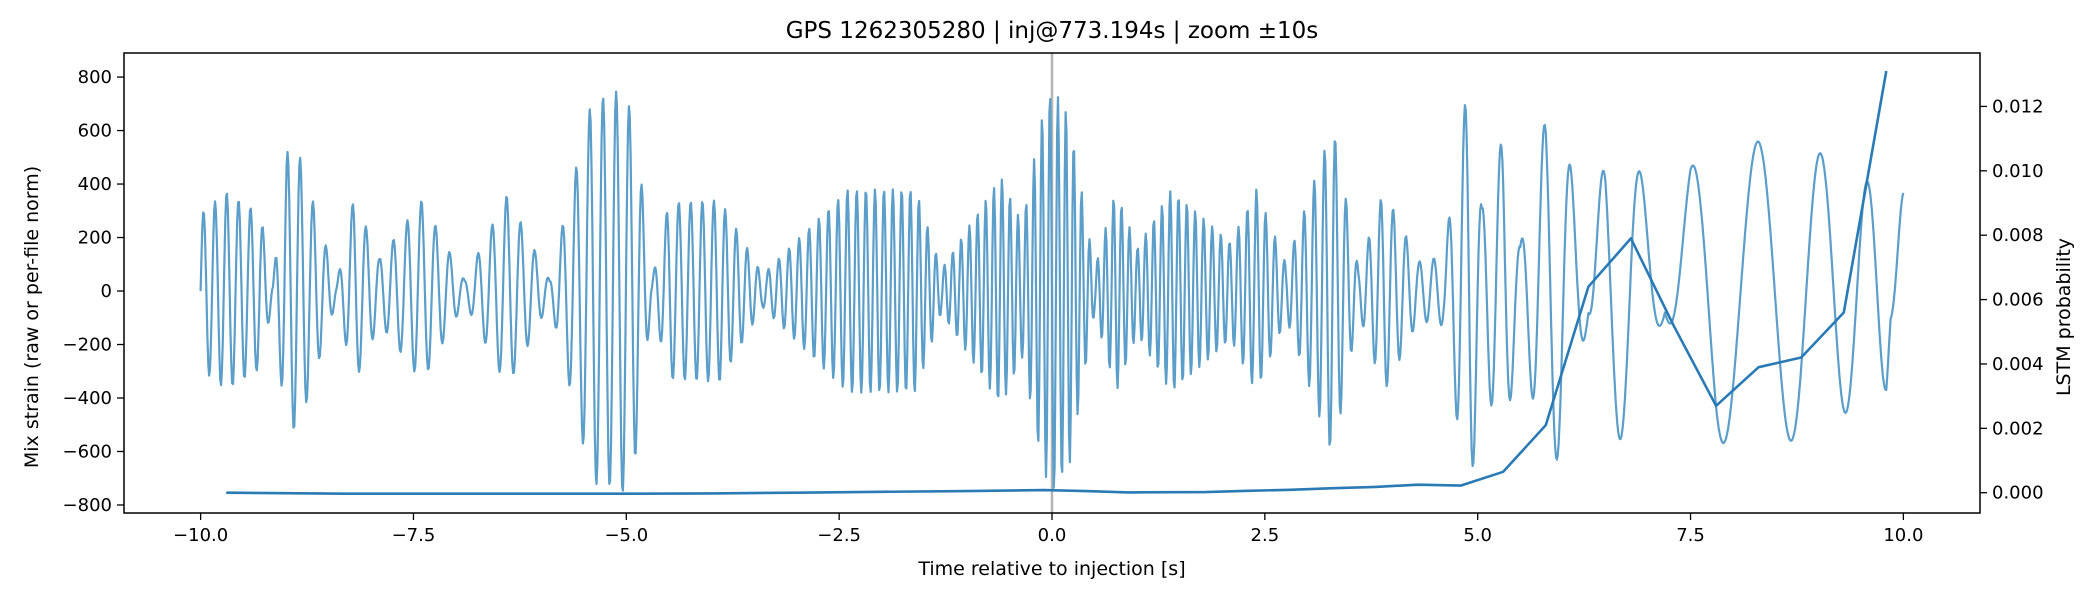 The height and width of the screenshot is (600, 2100). Describe the element at coordinates (2018, 364) in the screenshot. I see `y-right-tick-label: 0.004` at that location.